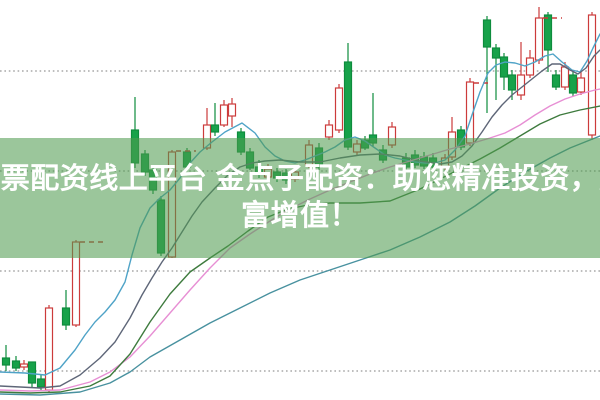 Image resolution: width=600 pixels, height=400 pixels. Describe the element at coordinates (299, 216) in the screenshot. I see `banner-text-line2: 富增值！` at that location.